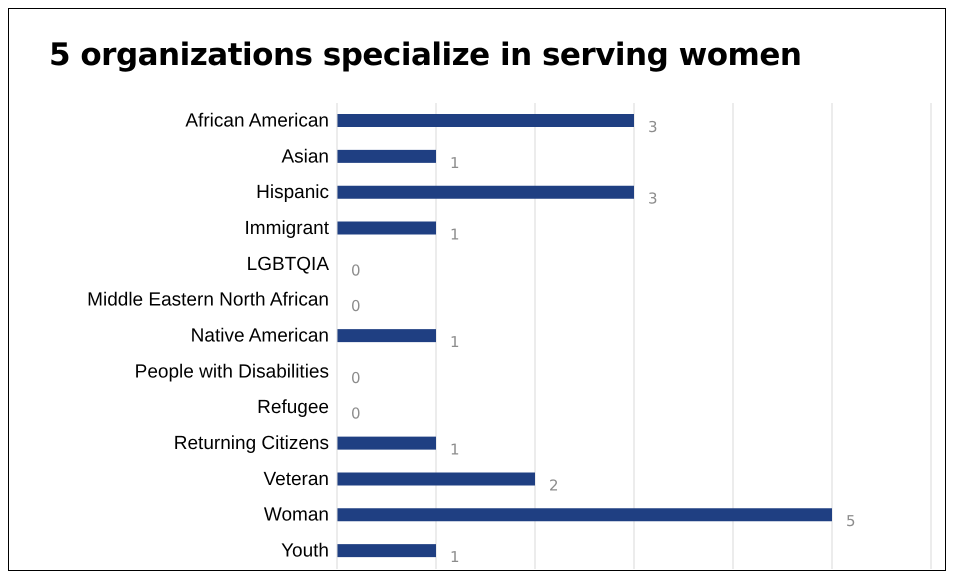  I want to click on y-tick-label: People with Disabilities, so click(231, 371).